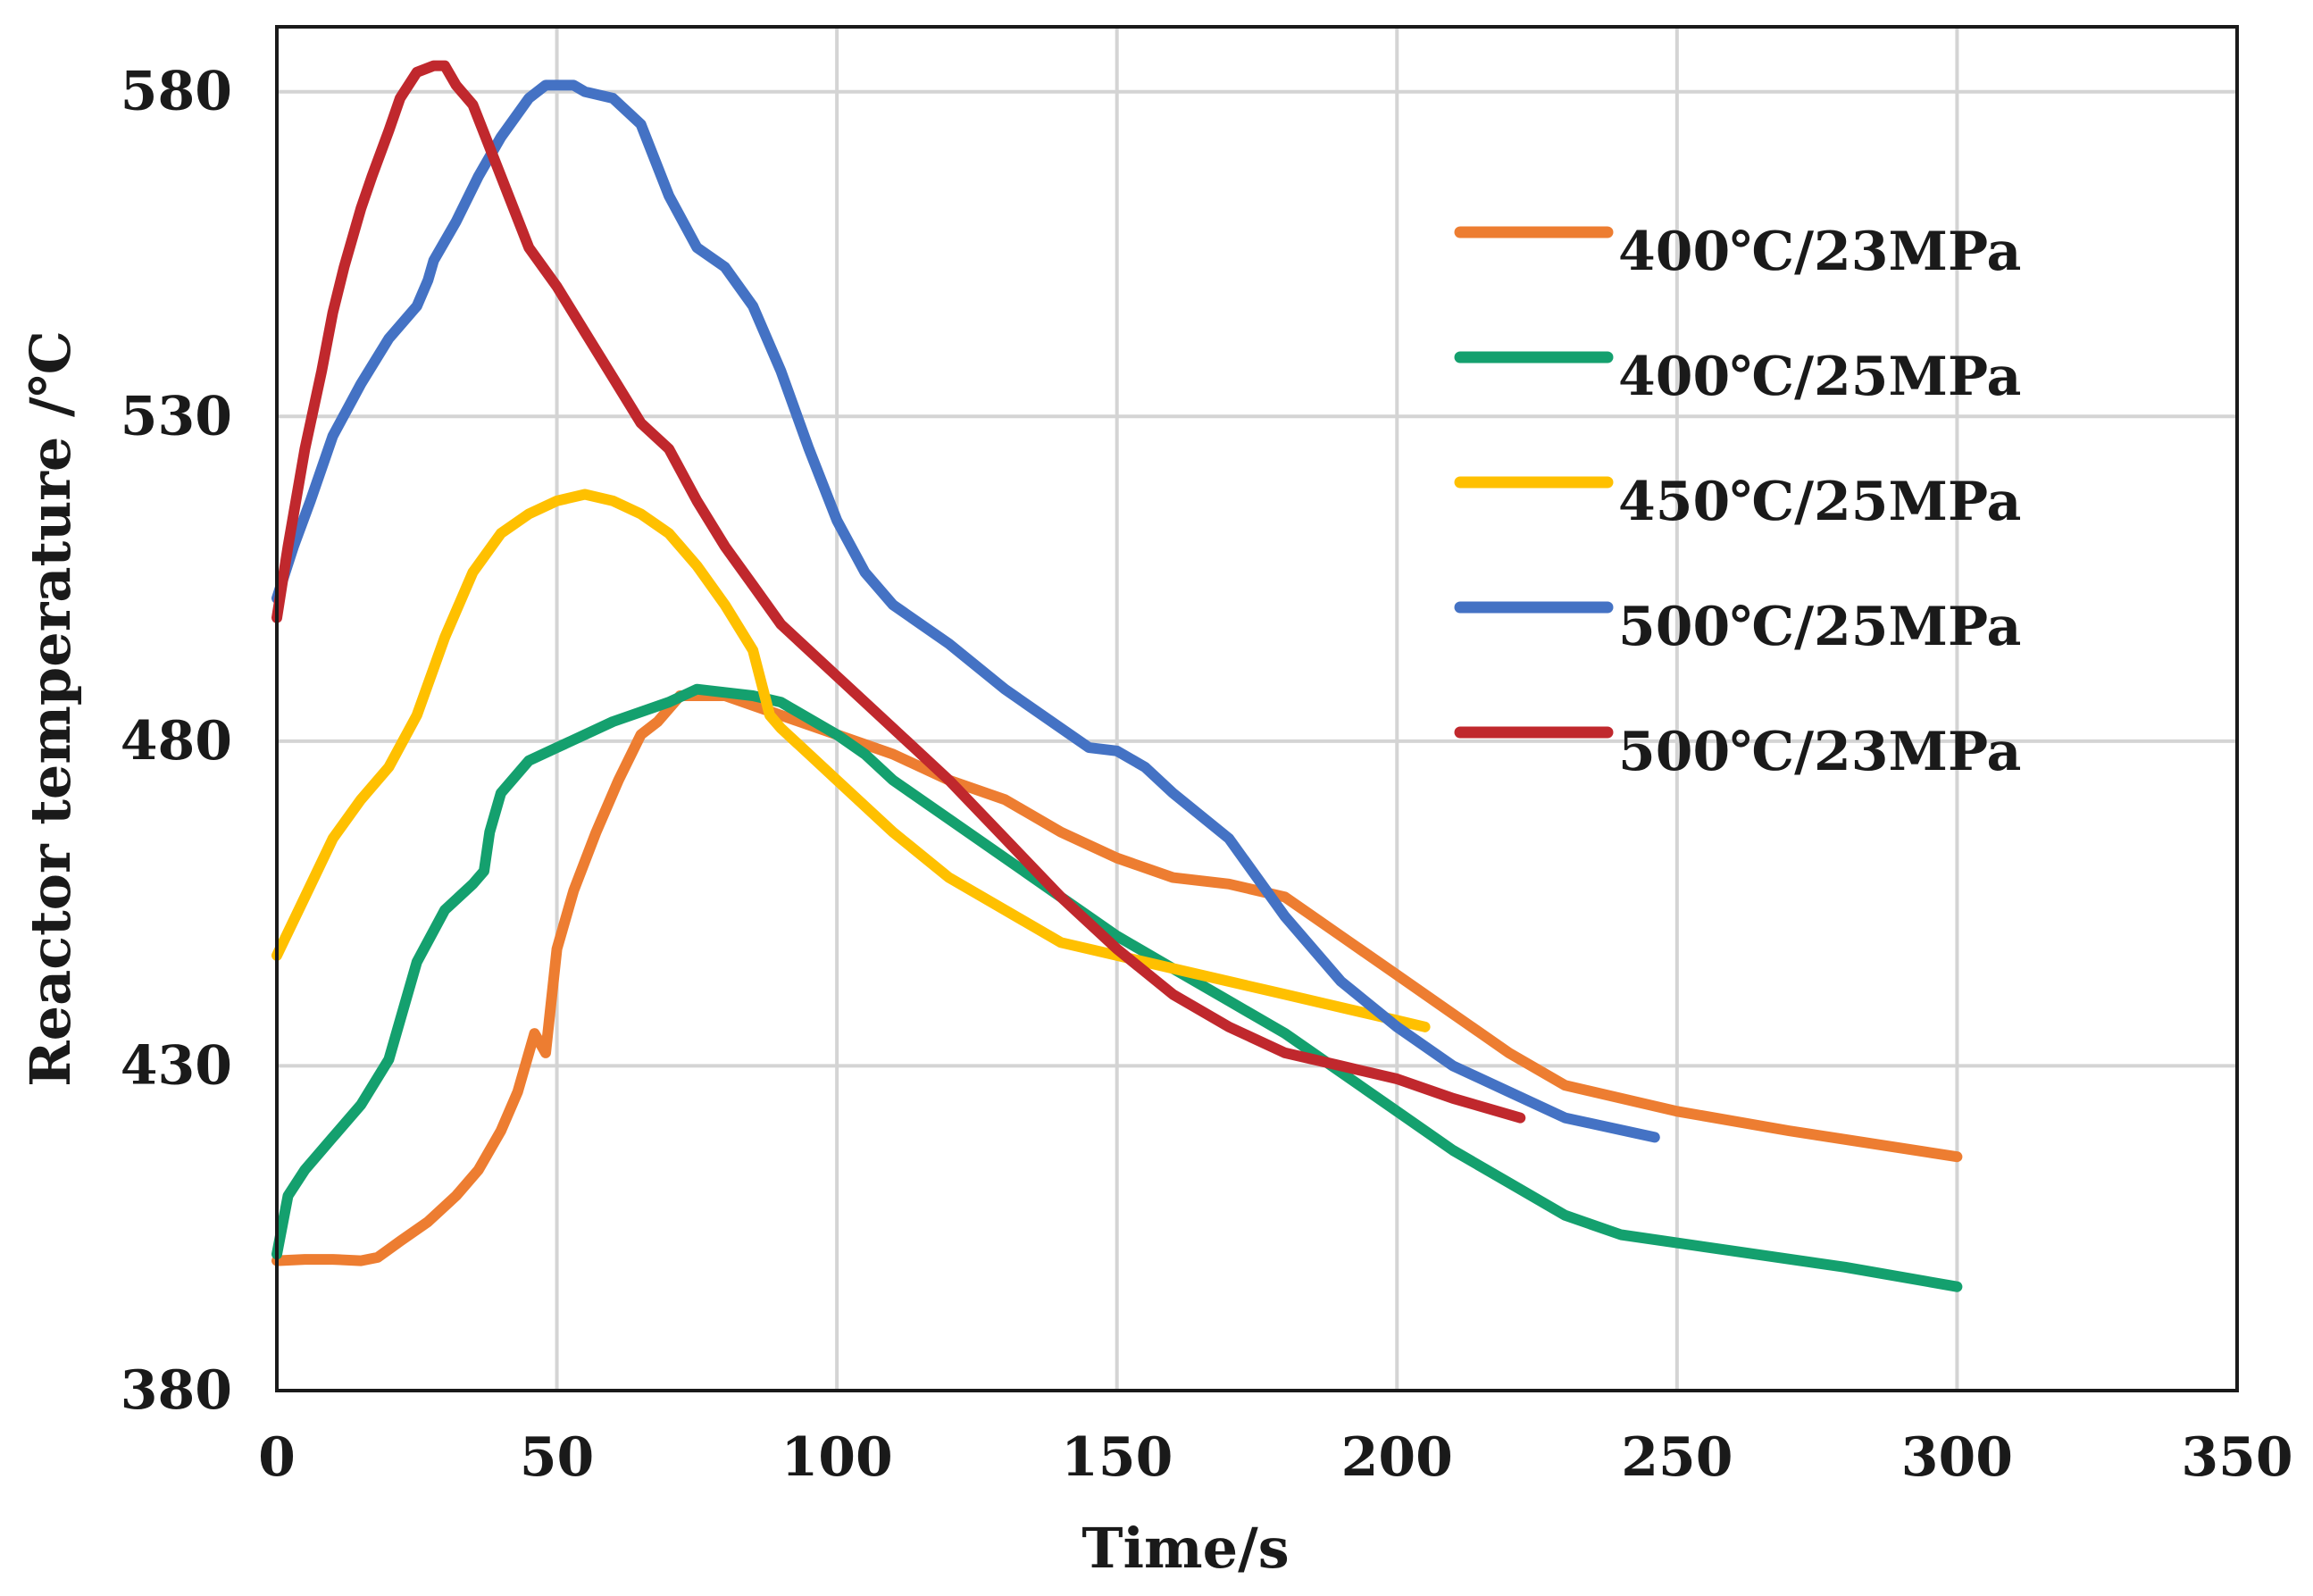  What do you see at coordinates (1397, 1457) in the screenshot?
I see `x-tick-label: 200` at bounding box center [1397, 1457].